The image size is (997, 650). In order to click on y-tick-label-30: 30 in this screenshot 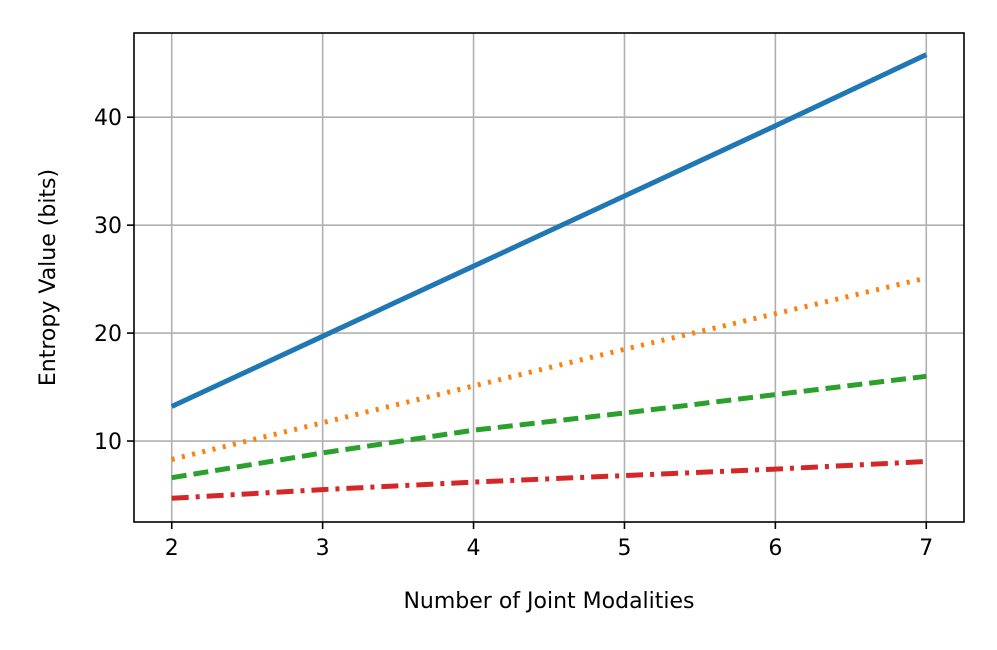, I will do `click(108, 226)`.